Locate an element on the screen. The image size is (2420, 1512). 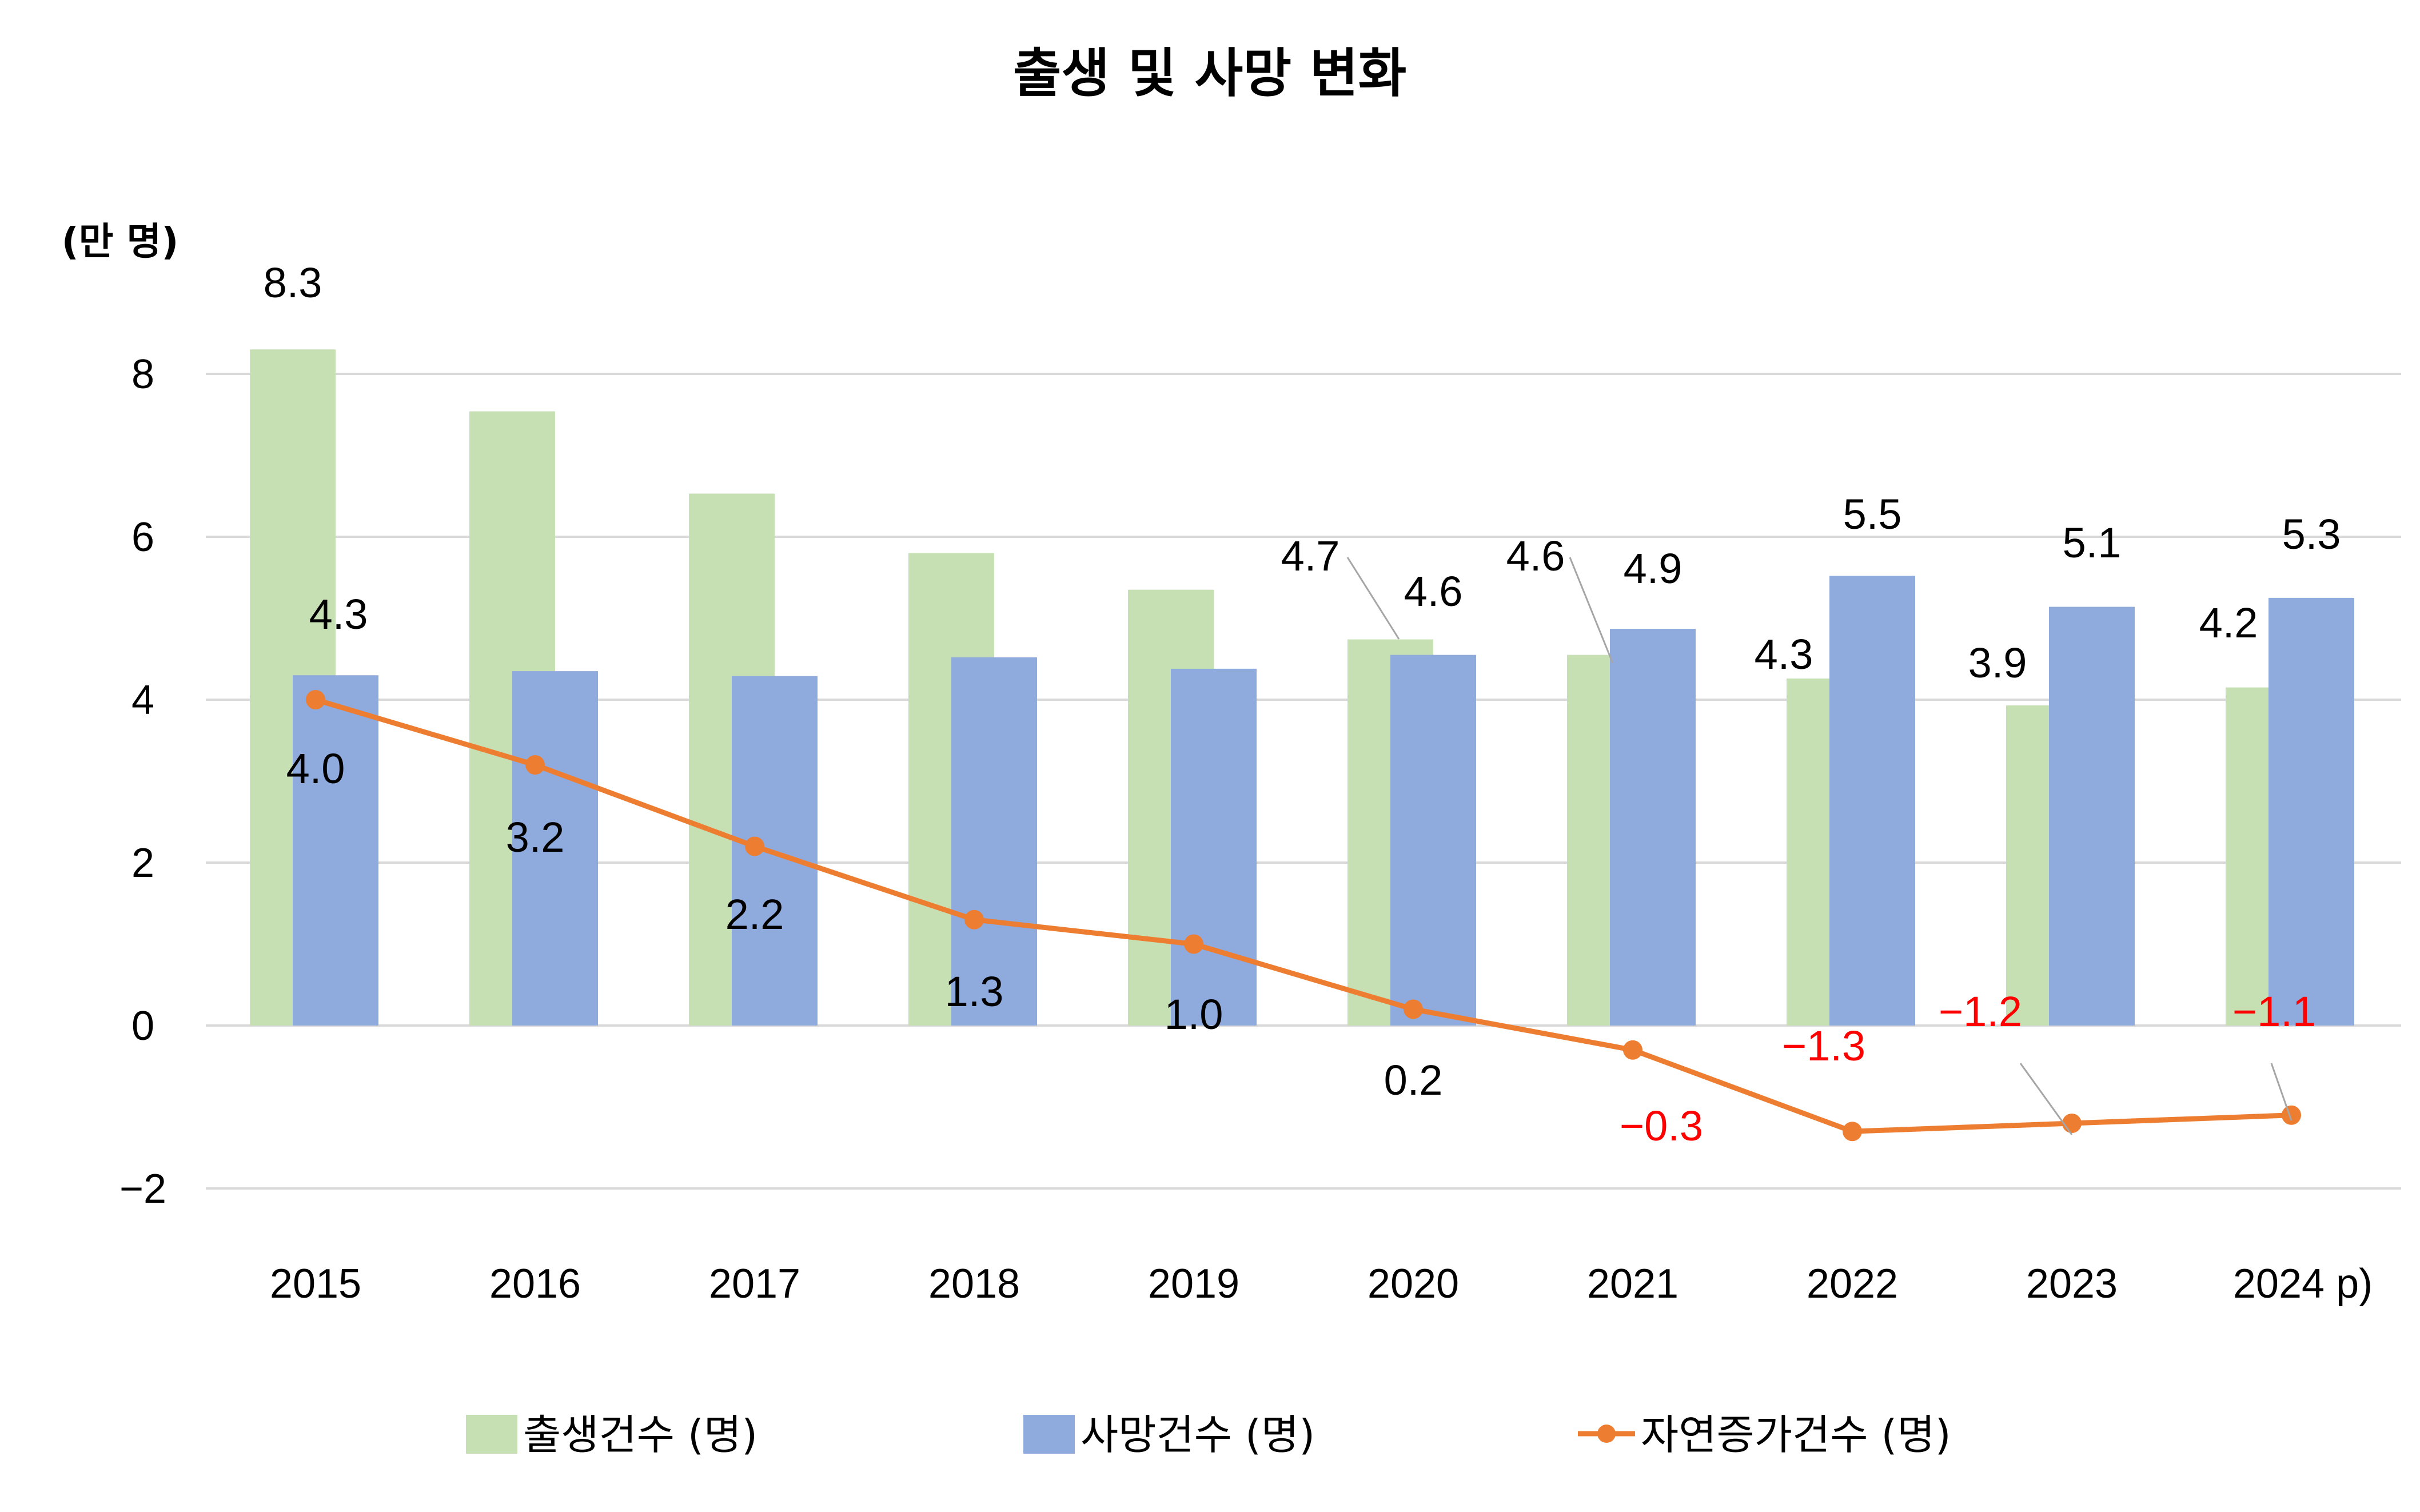
natural-increase-data-label: −1.2 is located at coordinates (1980, 1012).